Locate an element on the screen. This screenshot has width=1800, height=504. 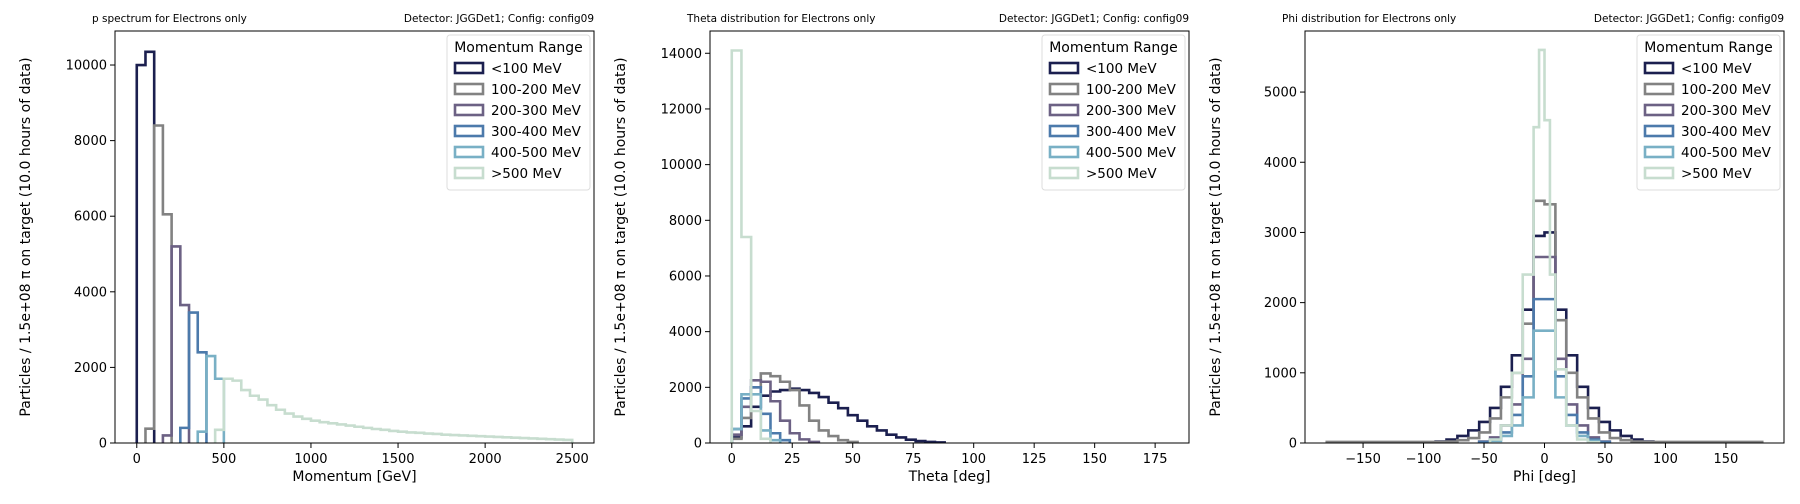
y-tick-label: 3000 is located at coordinates (1280, 233).